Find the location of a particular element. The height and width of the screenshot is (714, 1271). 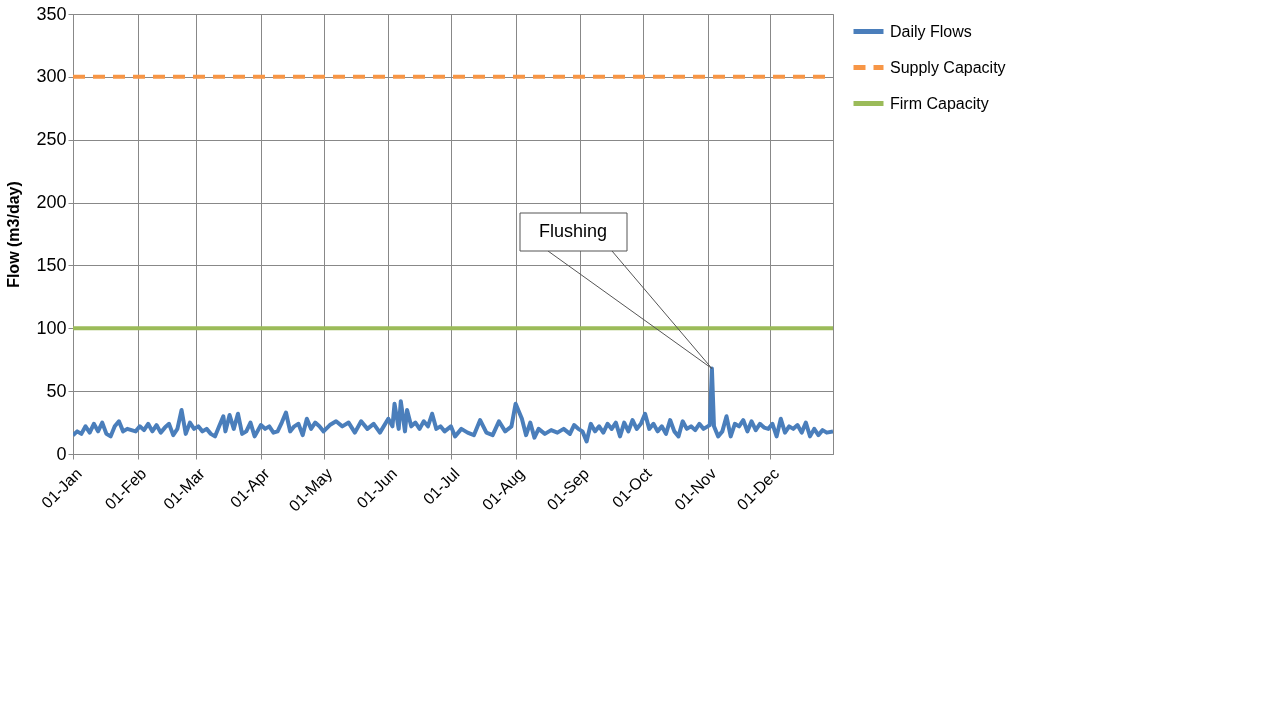

legend-label: Supply Capacity is located at coordinates (948, 67).